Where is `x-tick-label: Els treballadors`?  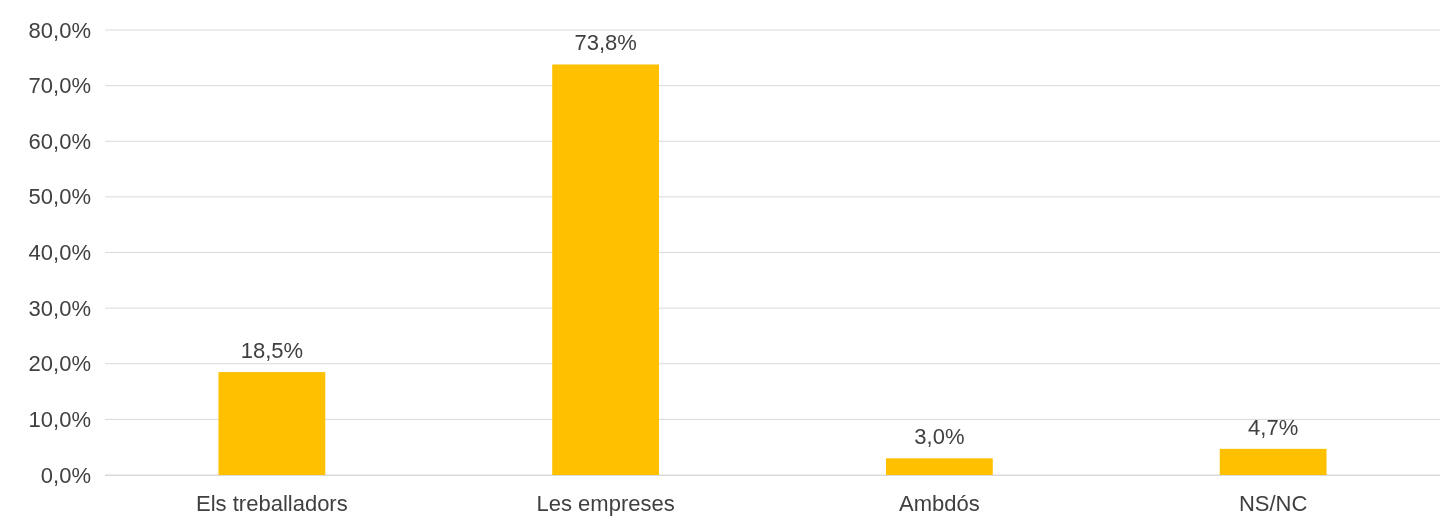
x-tick-label: Els treballadors is located at coordinates (272, 503).